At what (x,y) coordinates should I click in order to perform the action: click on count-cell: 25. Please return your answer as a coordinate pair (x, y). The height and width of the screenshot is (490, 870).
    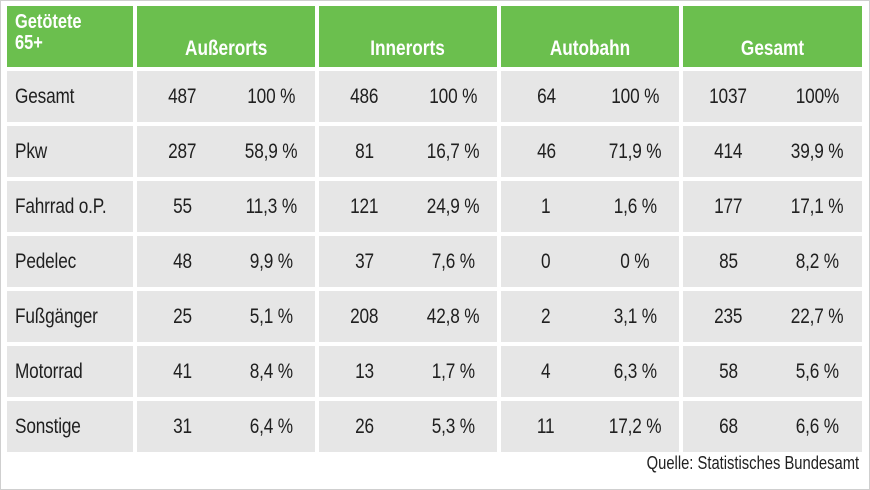
    Looking at the image, I should click on (182, 316).